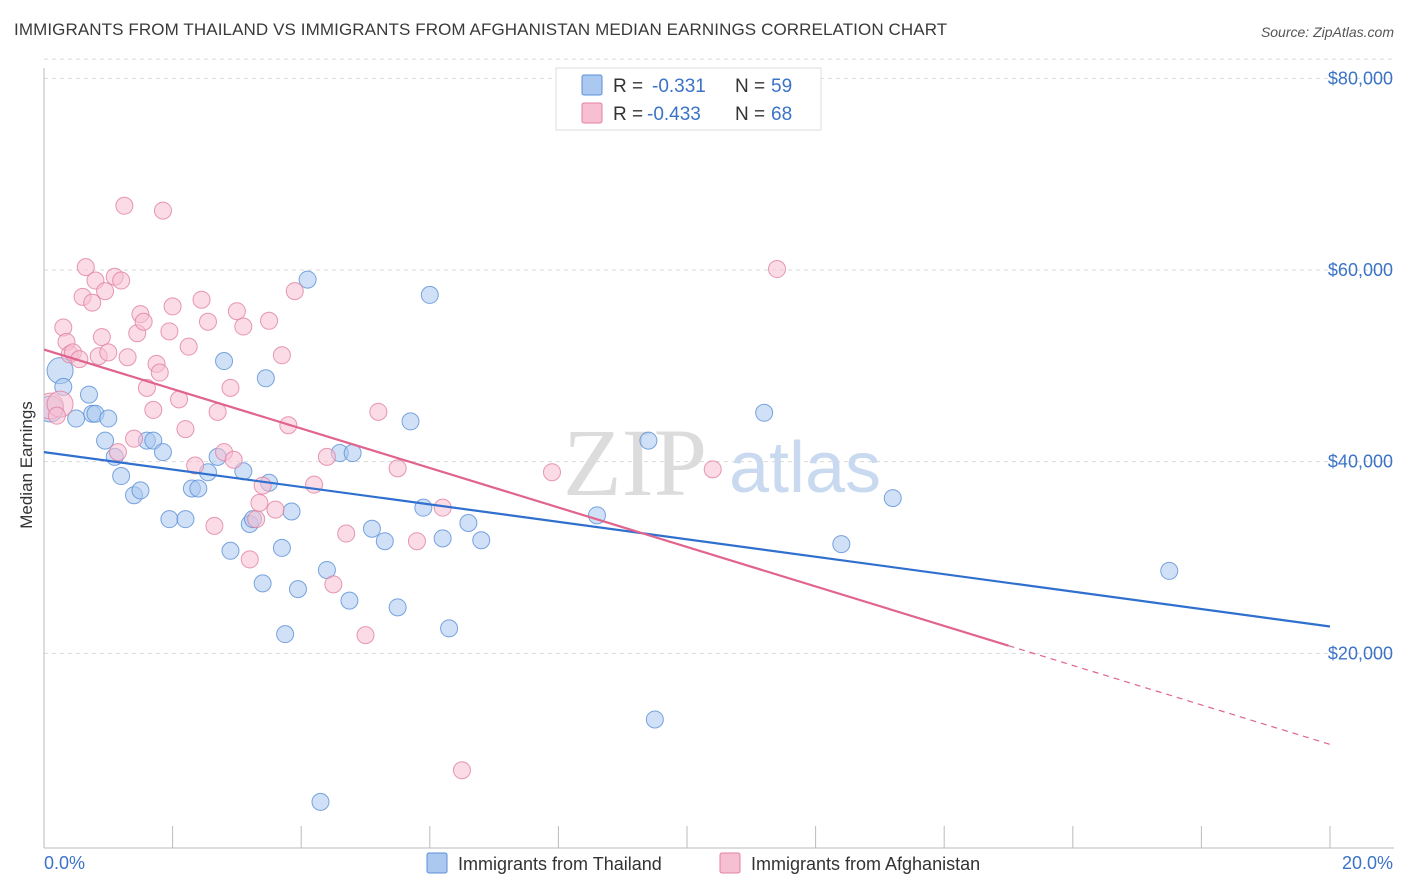 This screenshot has width=1406, height=892. What do you see at coordinates (26, 465) in the screenshot?
I see `y-axis-title: Median Earnings` at bounding box center [26, 465].